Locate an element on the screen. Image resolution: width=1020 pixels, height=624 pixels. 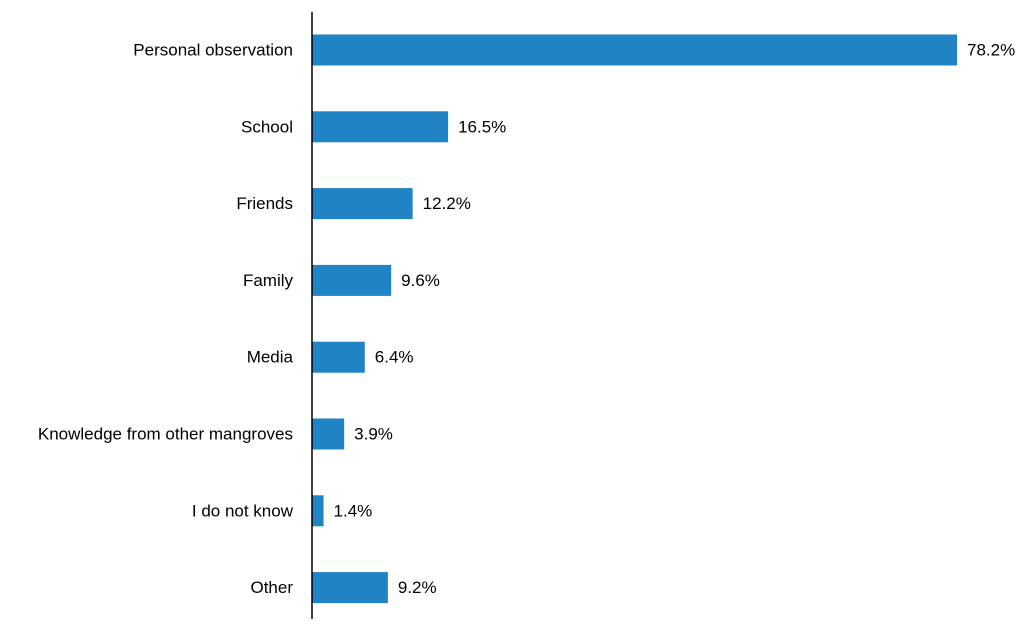
value-label-6: 1.4% is located at coordinates (353, 510).